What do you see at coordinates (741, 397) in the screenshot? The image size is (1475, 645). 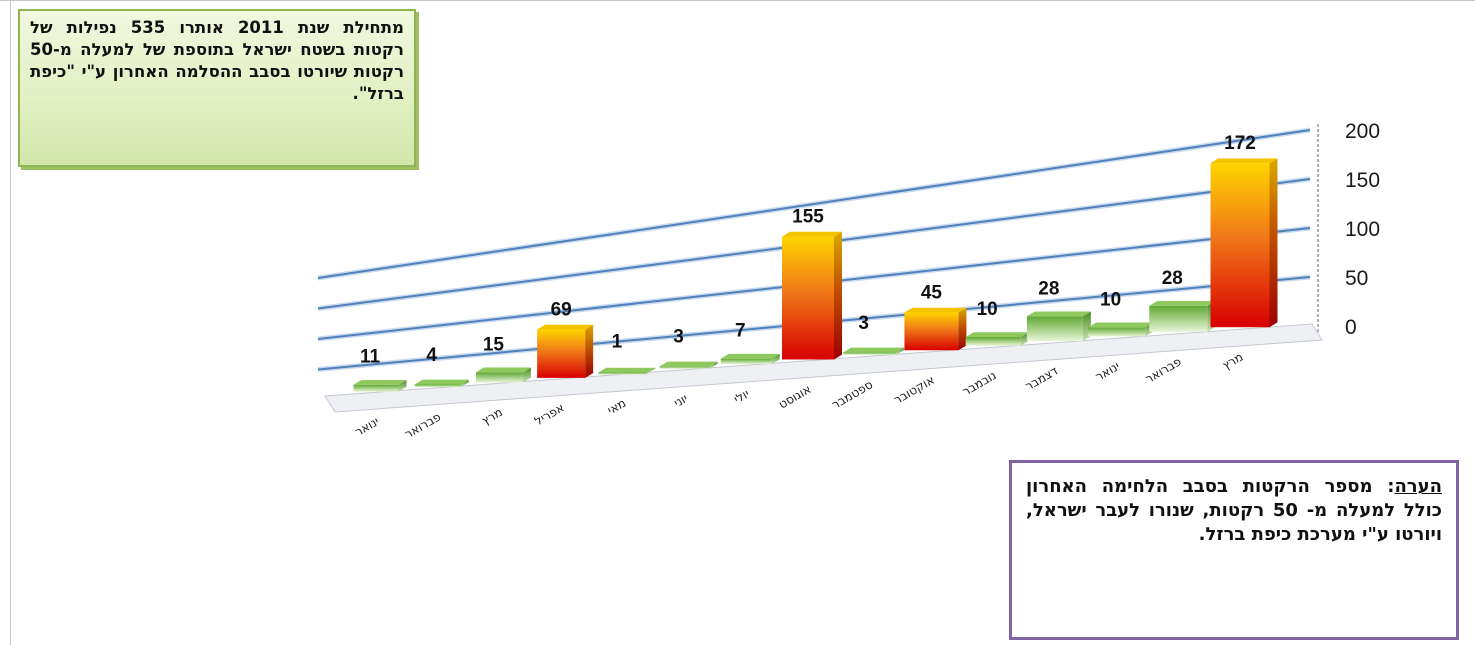 I see `x-tick-label: יולי` at bounding box center [741, 397].